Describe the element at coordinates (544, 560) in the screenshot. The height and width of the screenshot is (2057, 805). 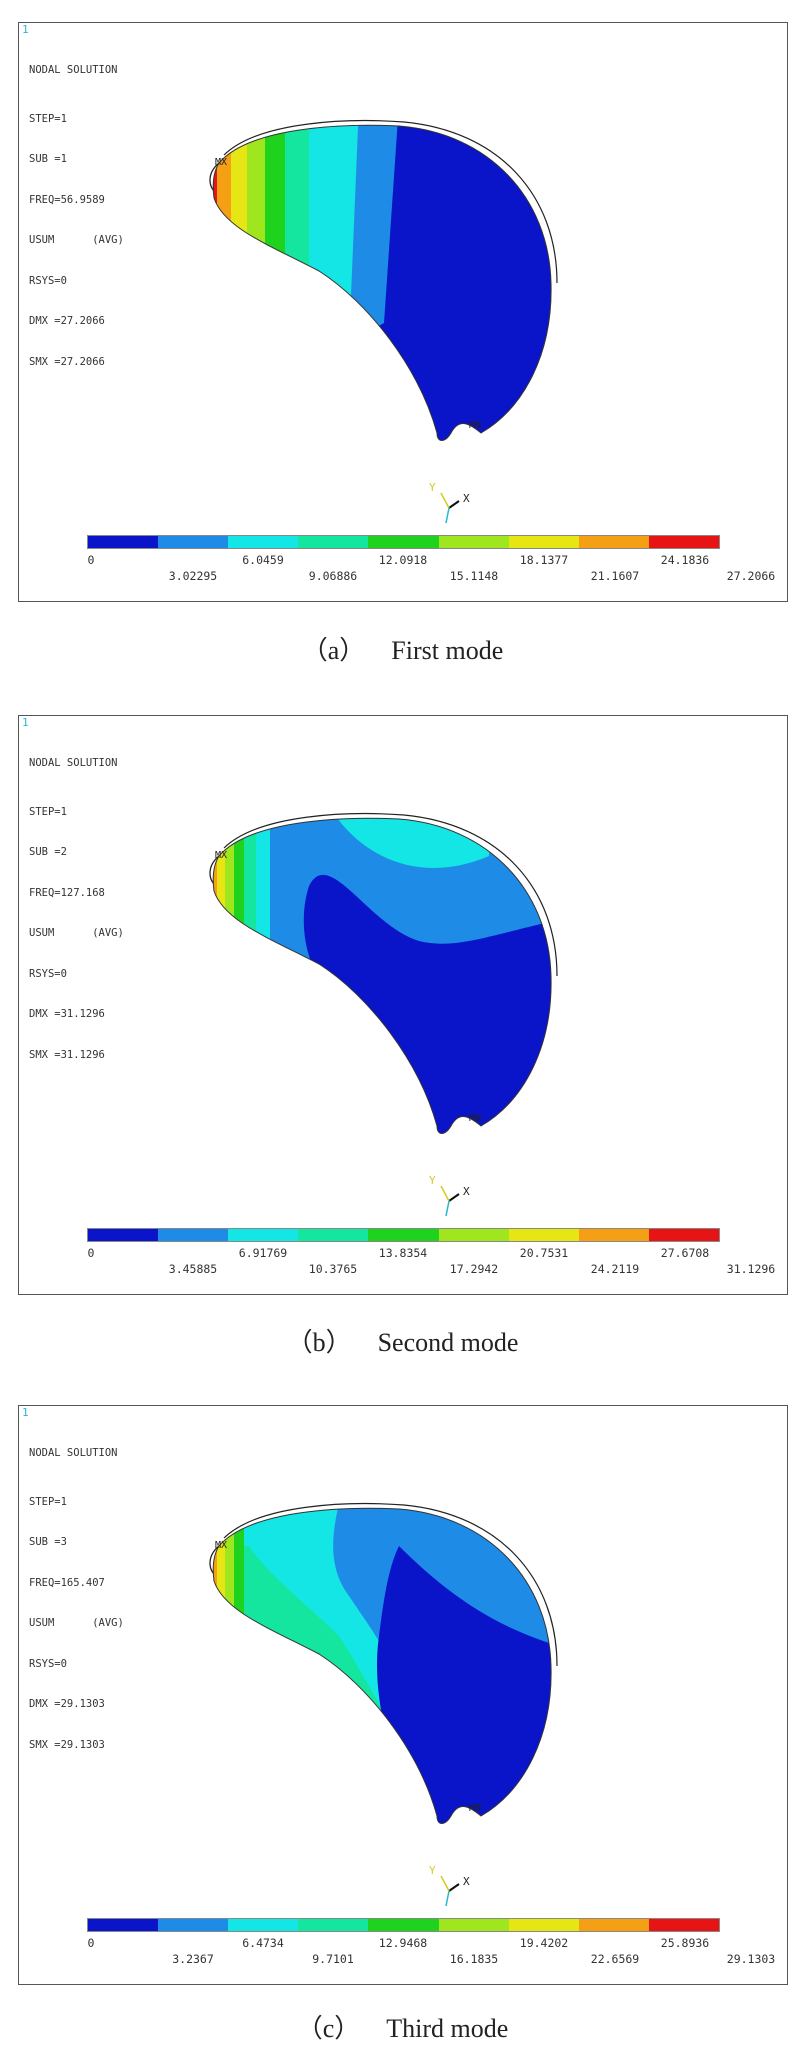
I see `legend-label: 18.1377` at that location.